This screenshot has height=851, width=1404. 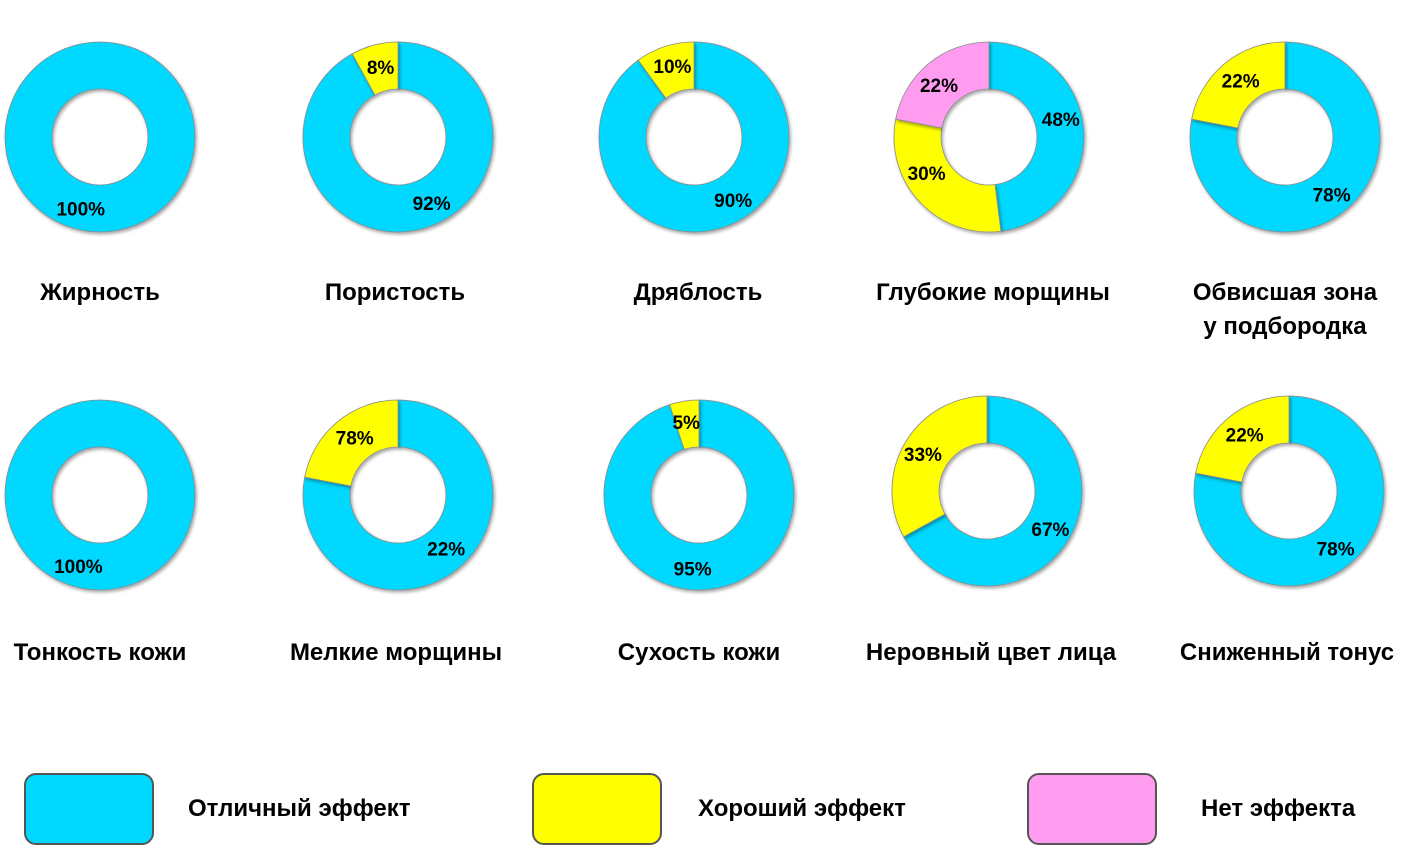 I want to click on donut-chart-9: 67% 33%, so click(x=987, y=491).